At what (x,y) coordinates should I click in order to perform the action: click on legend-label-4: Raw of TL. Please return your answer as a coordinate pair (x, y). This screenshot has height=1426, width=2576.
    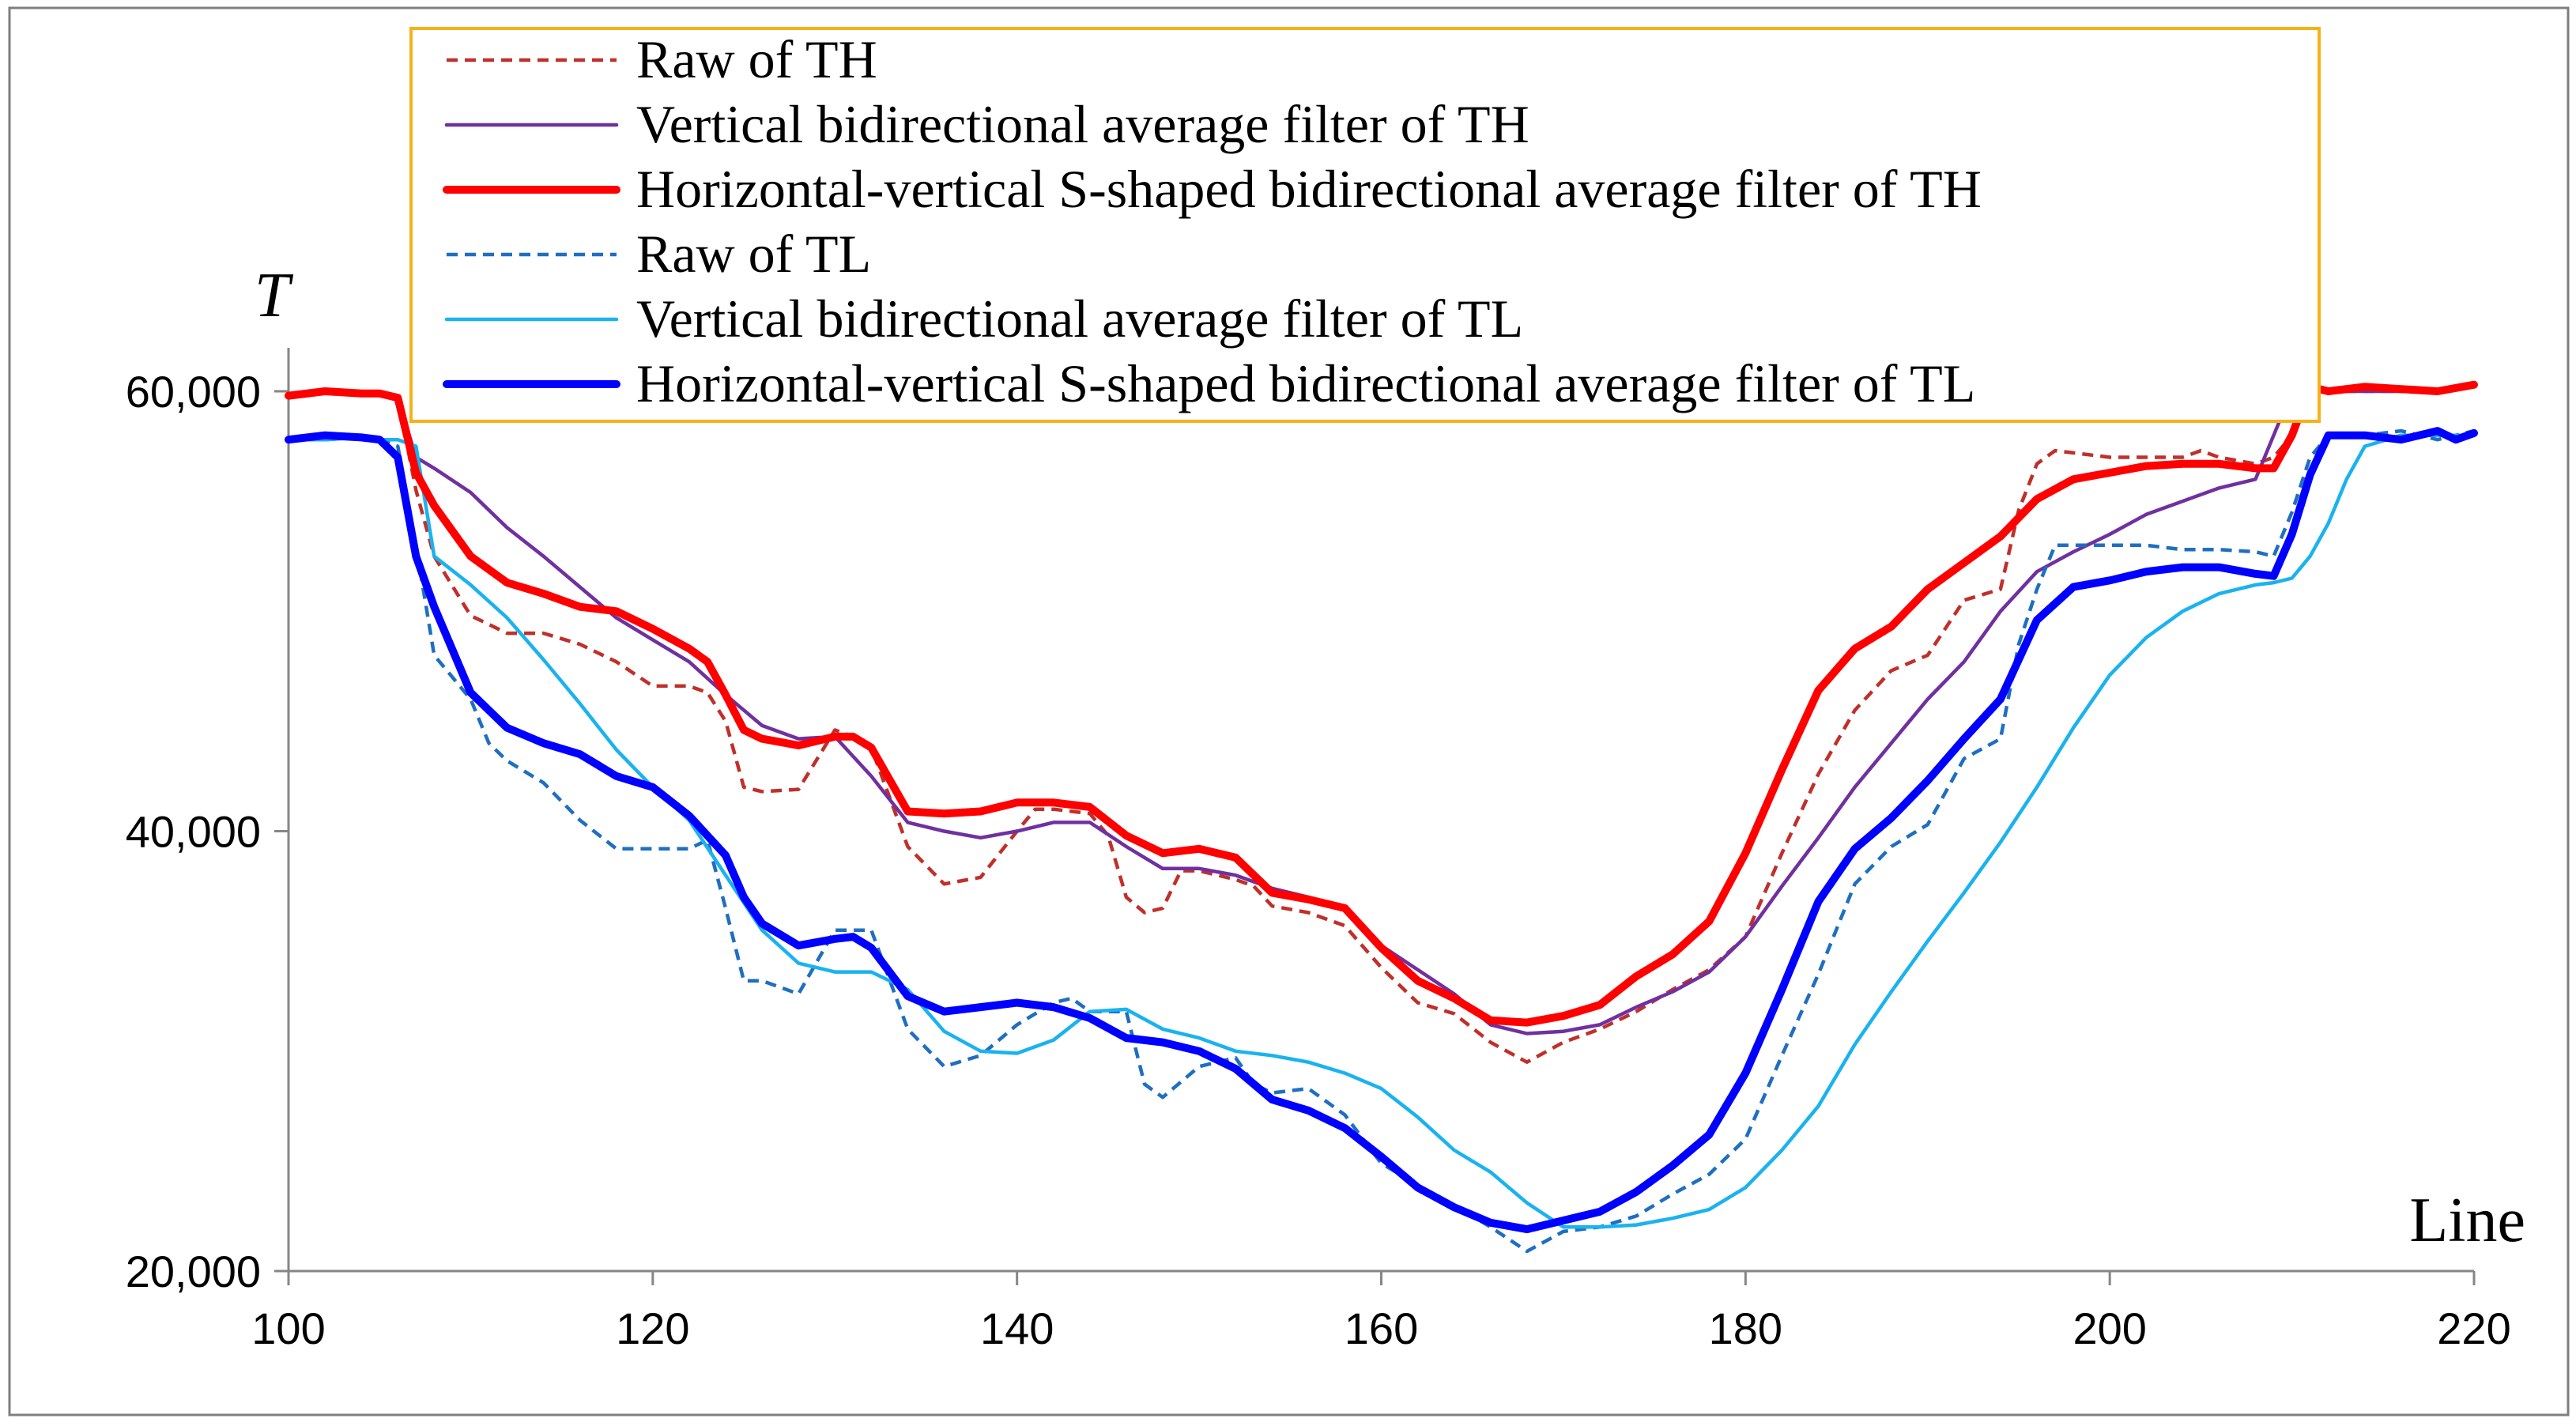
    Looking at the image, I should click on (753, 254).